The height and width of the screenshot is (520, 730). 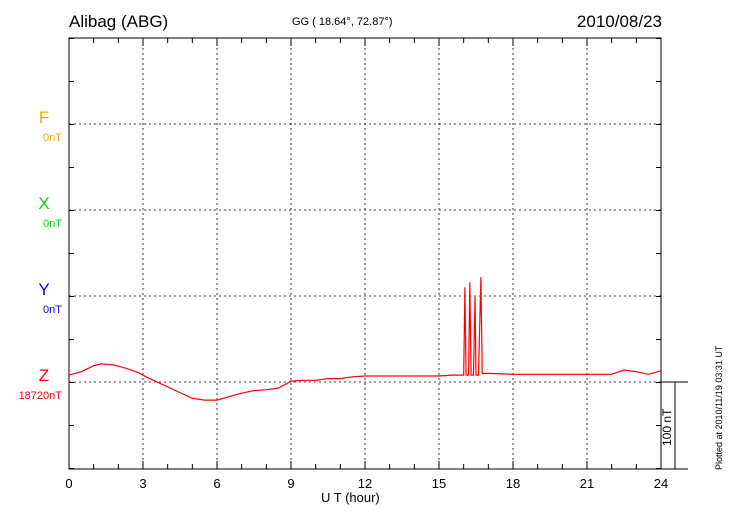 What do you see at coordinates (290, 483) in the screenshot?
I see `x-tick-label: 9` at bounding box center [290, 483].